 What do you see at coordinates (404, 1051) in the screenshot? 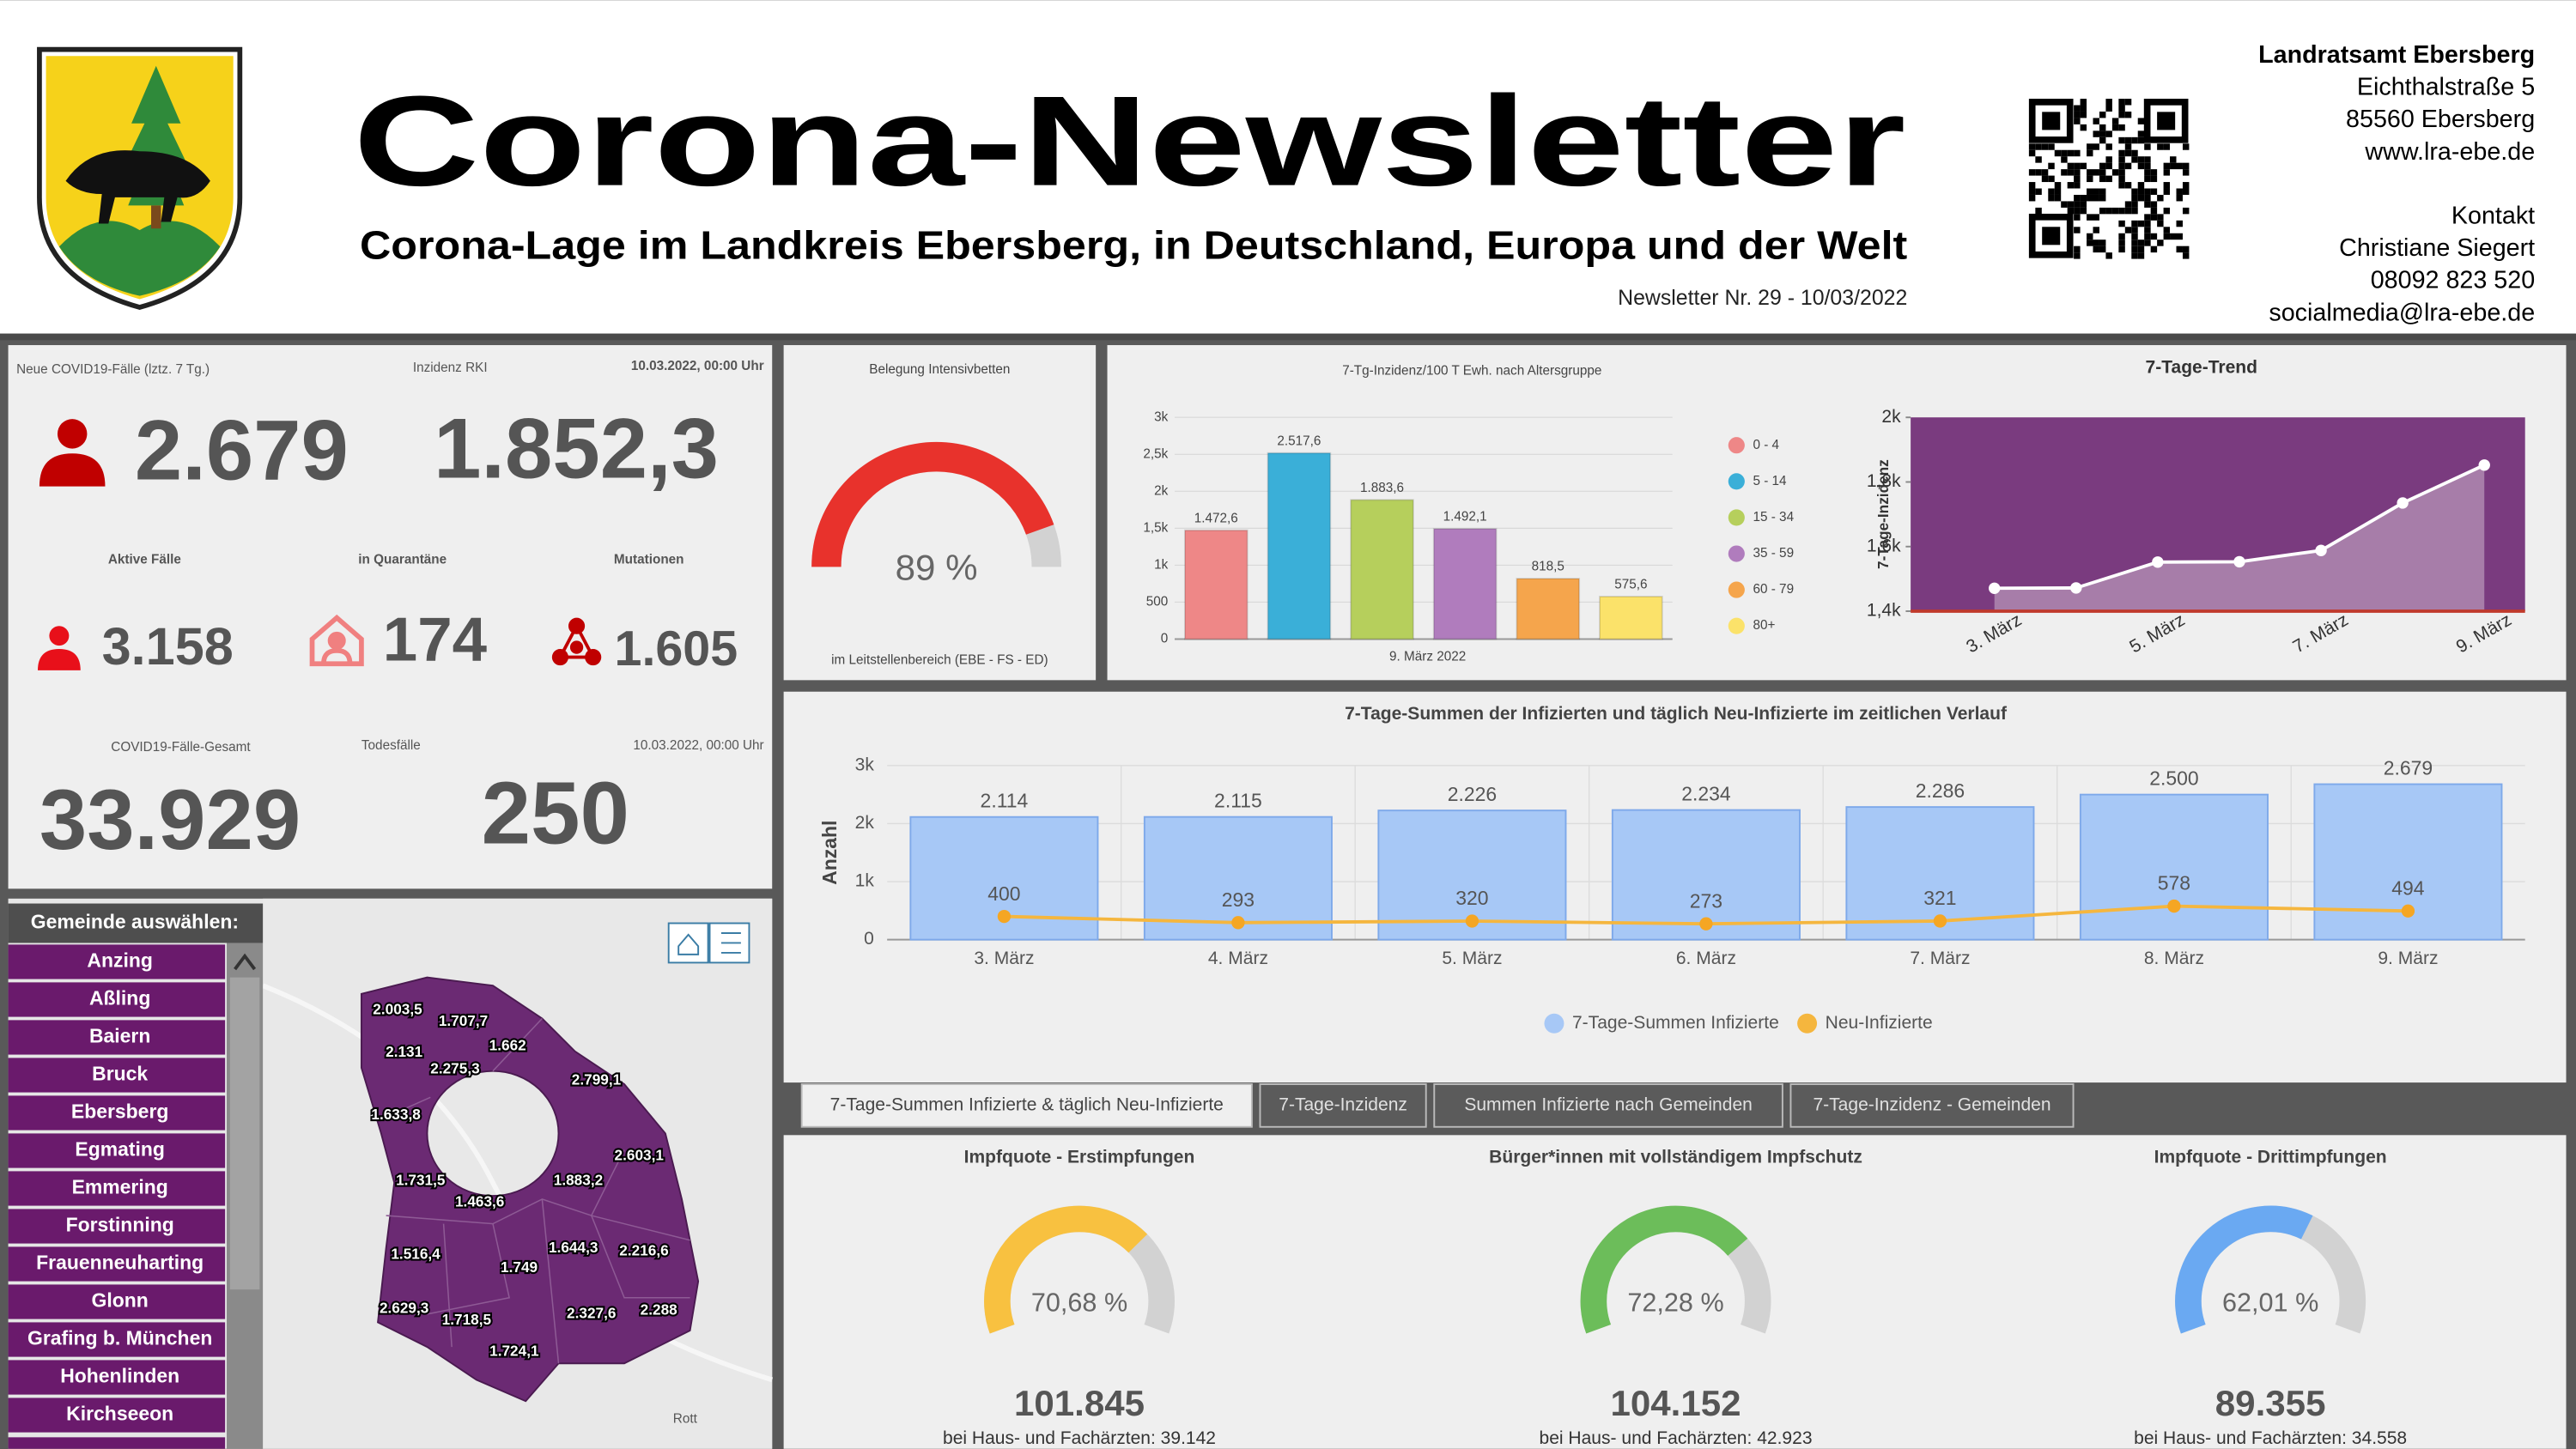
I see `map-label: 2.131` at bounding box center [404, 1051].